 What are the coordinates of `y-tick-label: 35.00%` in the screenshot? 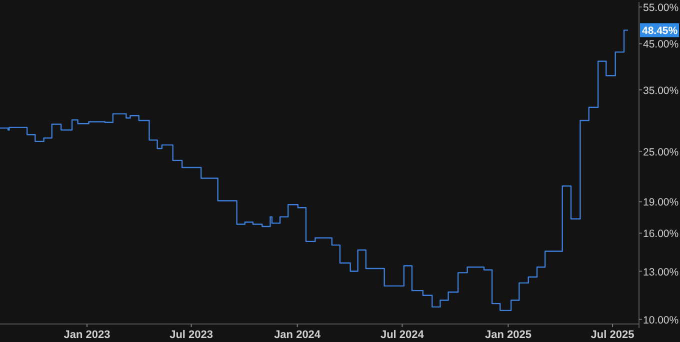 It's located at (661, 90).